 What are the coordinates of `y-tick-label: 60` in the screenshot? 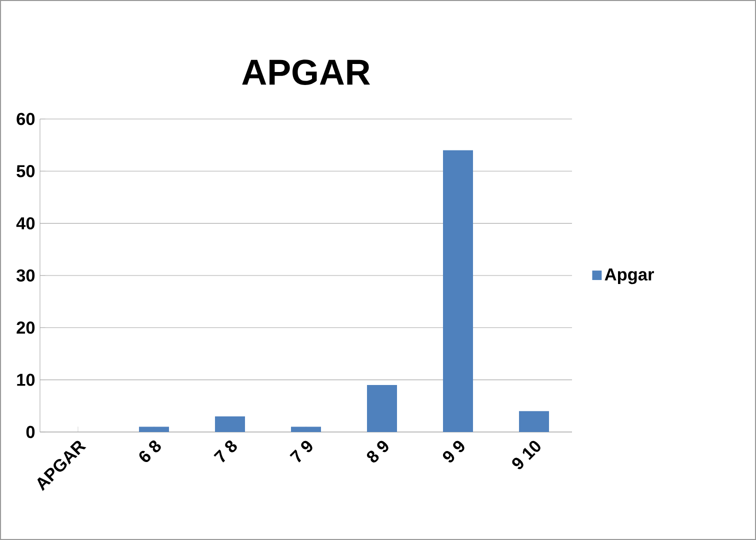 It's located at (25, 119).